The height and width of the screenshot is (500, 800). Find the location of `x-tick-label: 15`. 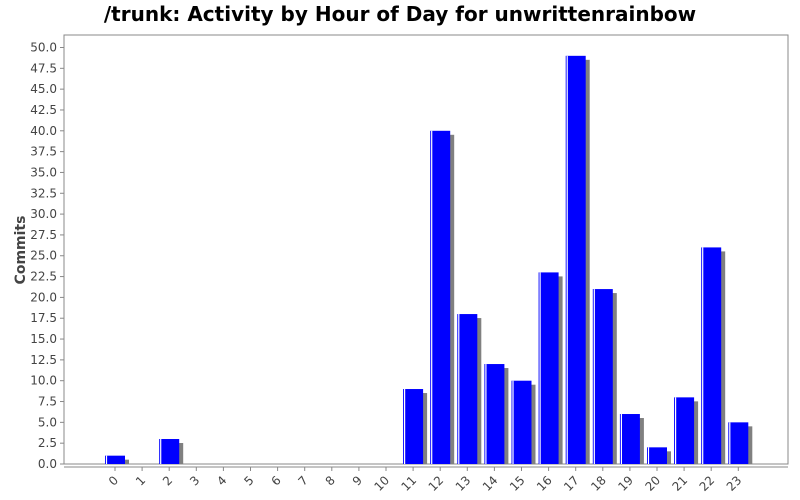

x-tick-label: 15 is located at coordinates (517, 483).